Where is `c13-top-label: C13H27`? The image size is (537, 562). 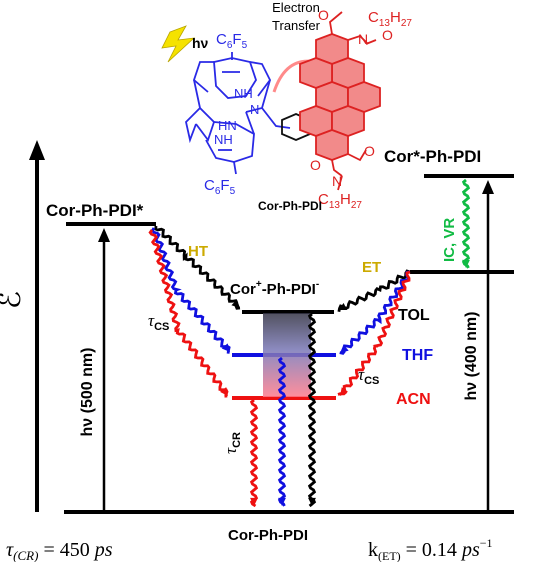 c13-top-label: C13H27 is located at coordinates (390, 19).